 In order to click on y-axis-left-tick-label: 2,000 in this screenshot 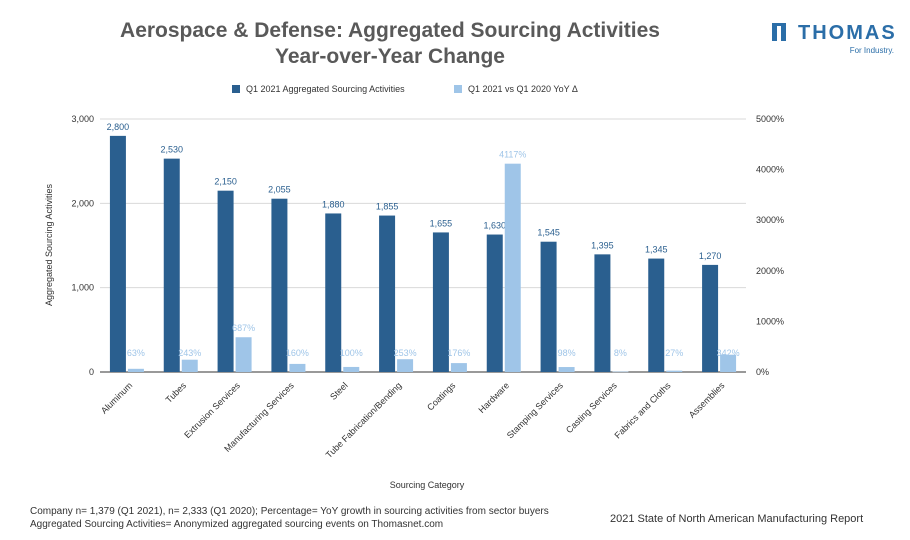, I will do `click(82, 203)`.